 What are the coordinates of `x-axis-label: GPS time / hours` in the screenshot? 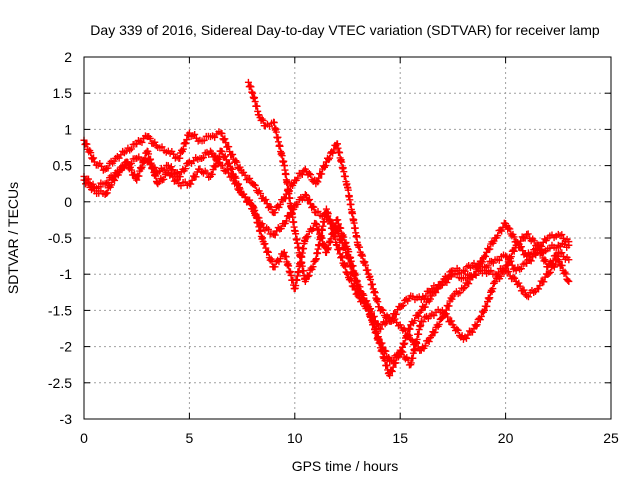 It's located at (345, 466).